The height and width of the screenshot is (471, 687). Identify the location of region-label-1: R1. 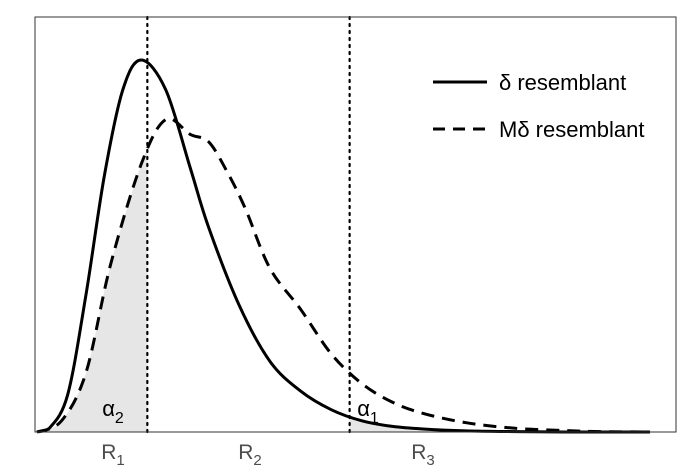
(113, 455).